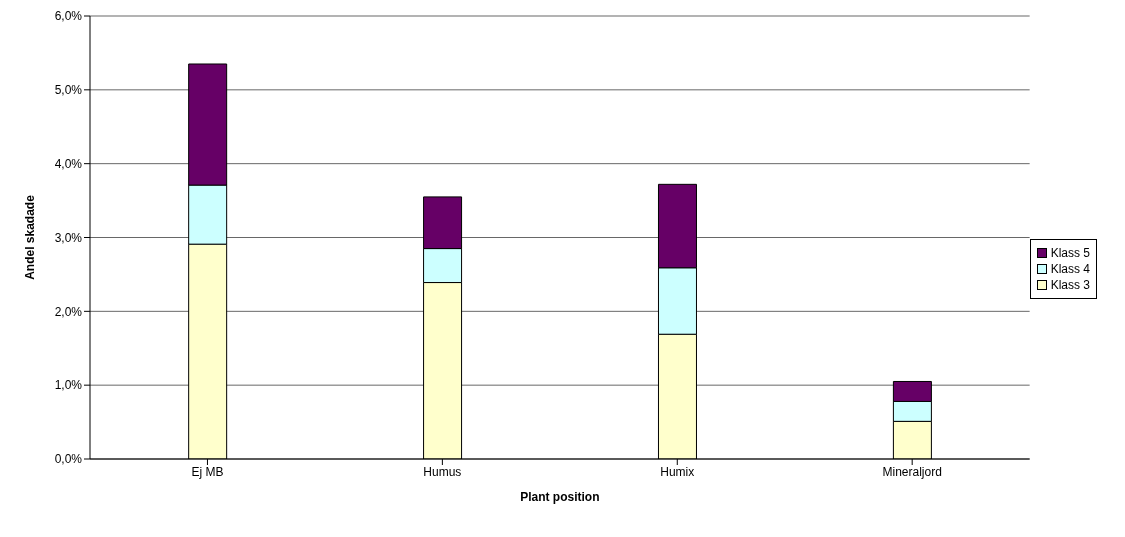  Describe the element at coordinates (1070, 252) in the screenshot. I see `legend-label: Klass 5` at that location.